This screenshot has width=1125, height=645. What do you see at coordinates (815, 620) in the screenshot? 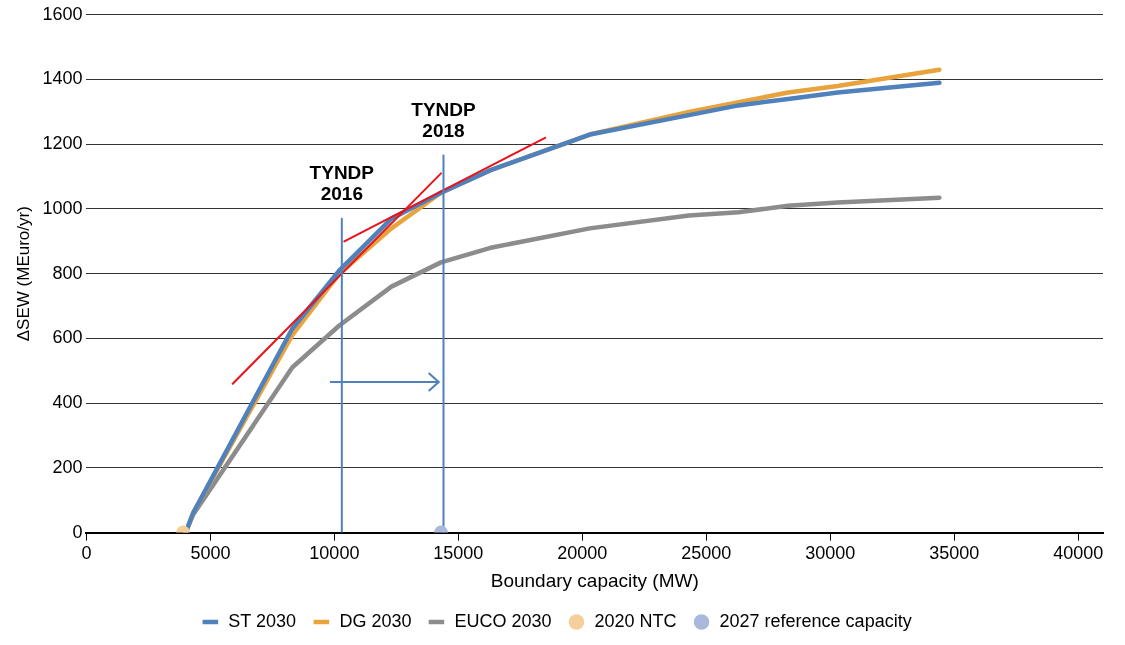
I see `legend-label: 2027 reference capacity` at bounding box center [815, 620].